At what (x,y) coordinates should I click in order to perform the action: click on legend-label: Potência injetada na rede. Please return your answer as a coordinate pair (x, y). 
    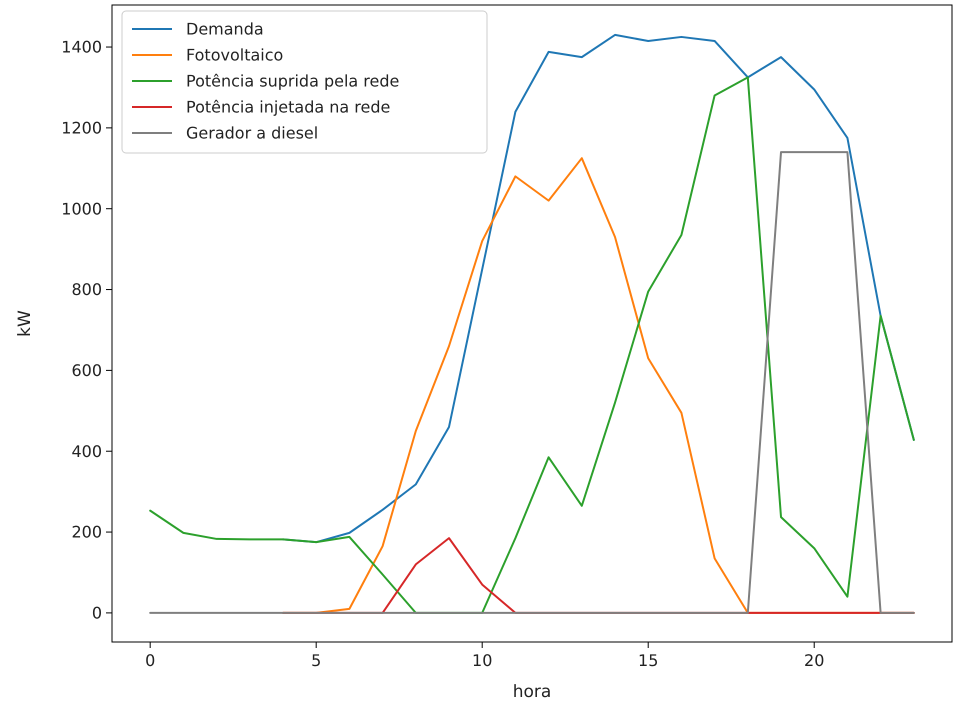
    Looking at the image, I should click on (288, 107).